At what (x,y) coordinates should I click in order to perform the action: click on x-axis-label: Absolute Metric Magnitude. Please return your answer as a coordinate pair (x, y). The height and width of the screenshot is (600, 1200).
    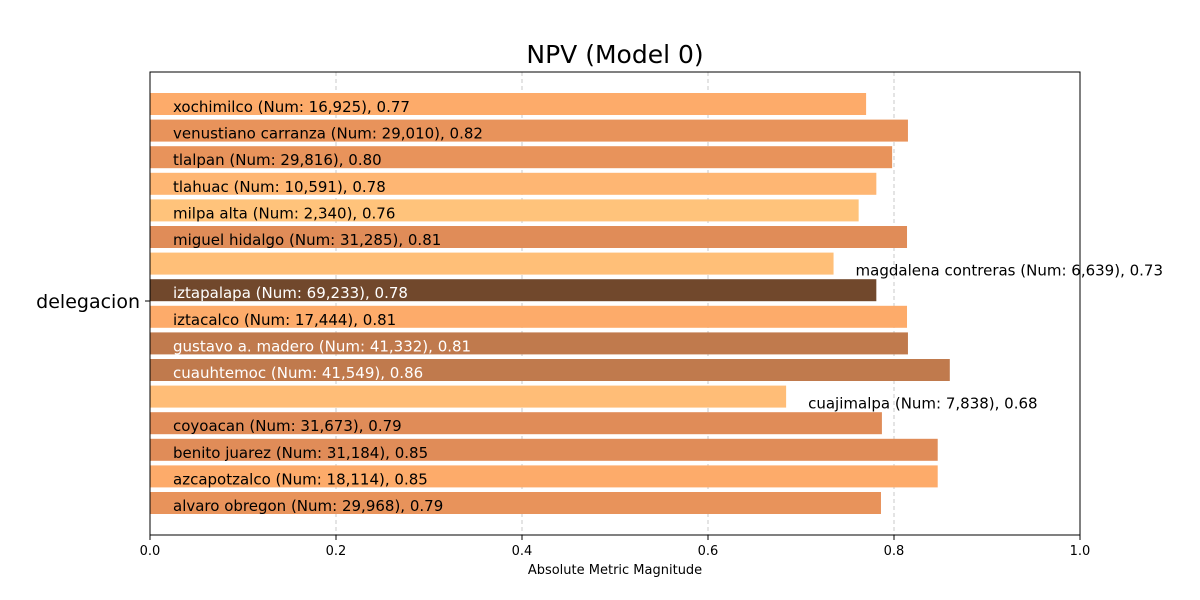
    Looking at the image, I should click on (615, 570).